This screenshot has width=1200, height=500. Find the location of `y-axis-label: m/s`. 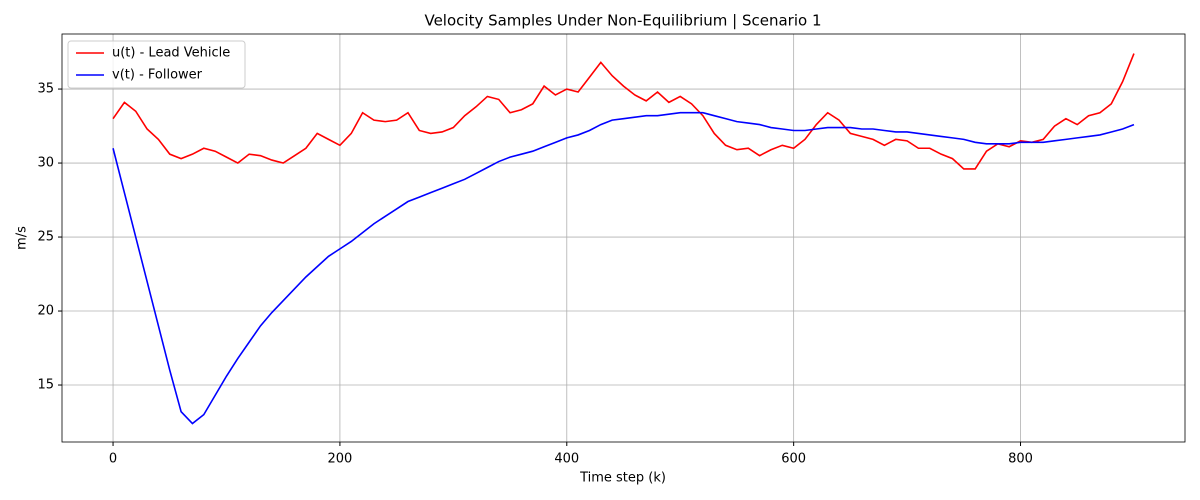

y-axis-label: m/s is located at coordinates (22, 238).